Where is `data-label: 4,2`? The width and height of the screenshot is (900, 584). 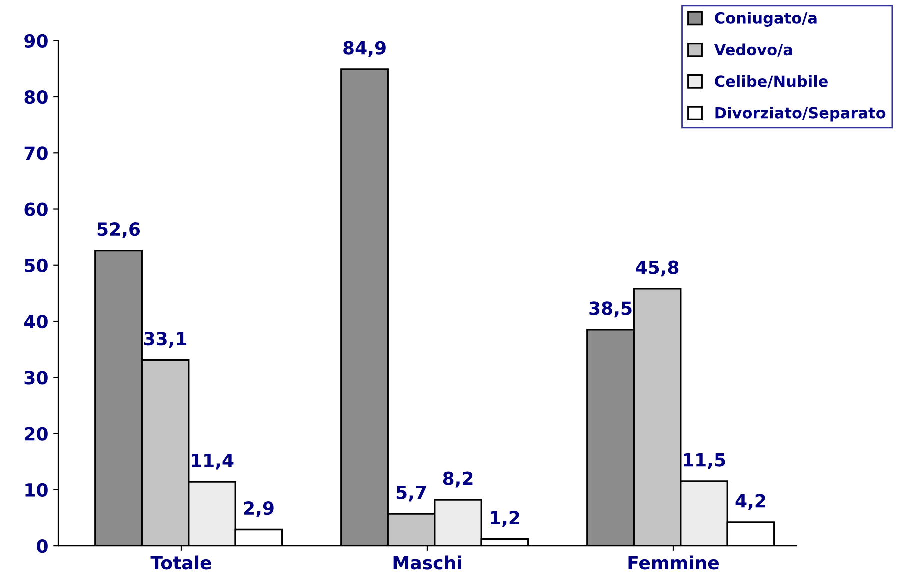
data-label: 4,2 is located at coordinates (751, 502).